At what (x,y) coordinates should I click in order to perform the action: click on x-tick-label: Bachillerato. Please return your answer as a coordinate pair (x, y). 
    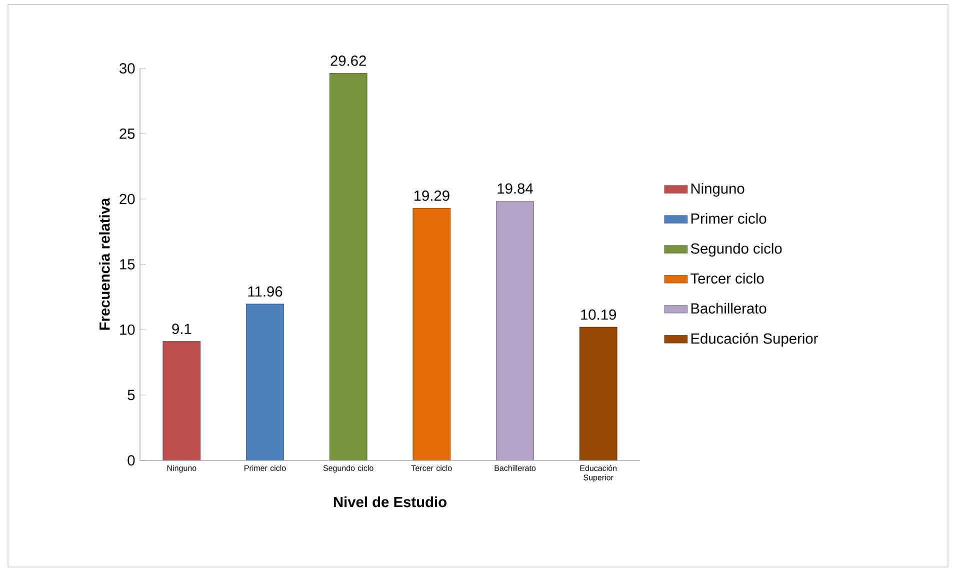
    Looking at the image, I should click on (515, 468).